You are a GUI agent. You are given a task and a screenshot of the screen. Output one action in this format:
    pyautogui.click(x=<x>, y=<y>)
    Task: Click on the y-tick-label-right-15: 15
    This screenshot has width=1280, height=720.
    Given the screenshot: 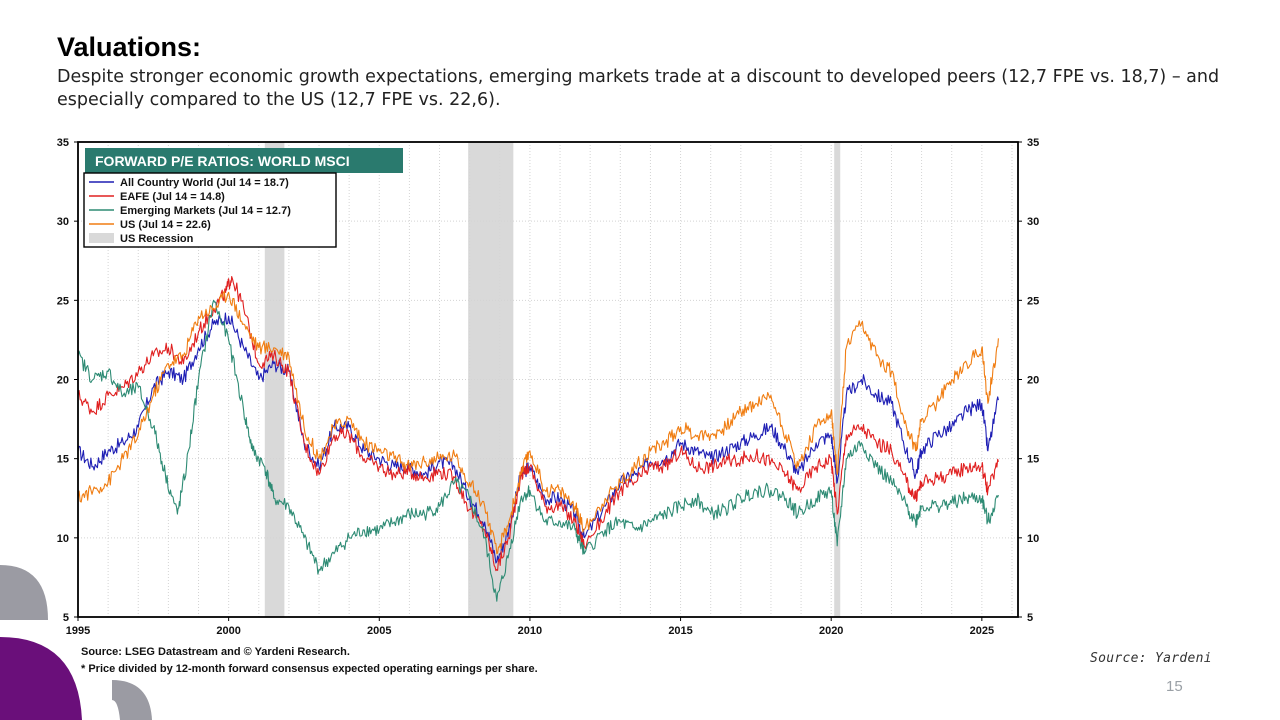 What is the action you would take?
    pyautogui.click(x=1033, y=460)
    